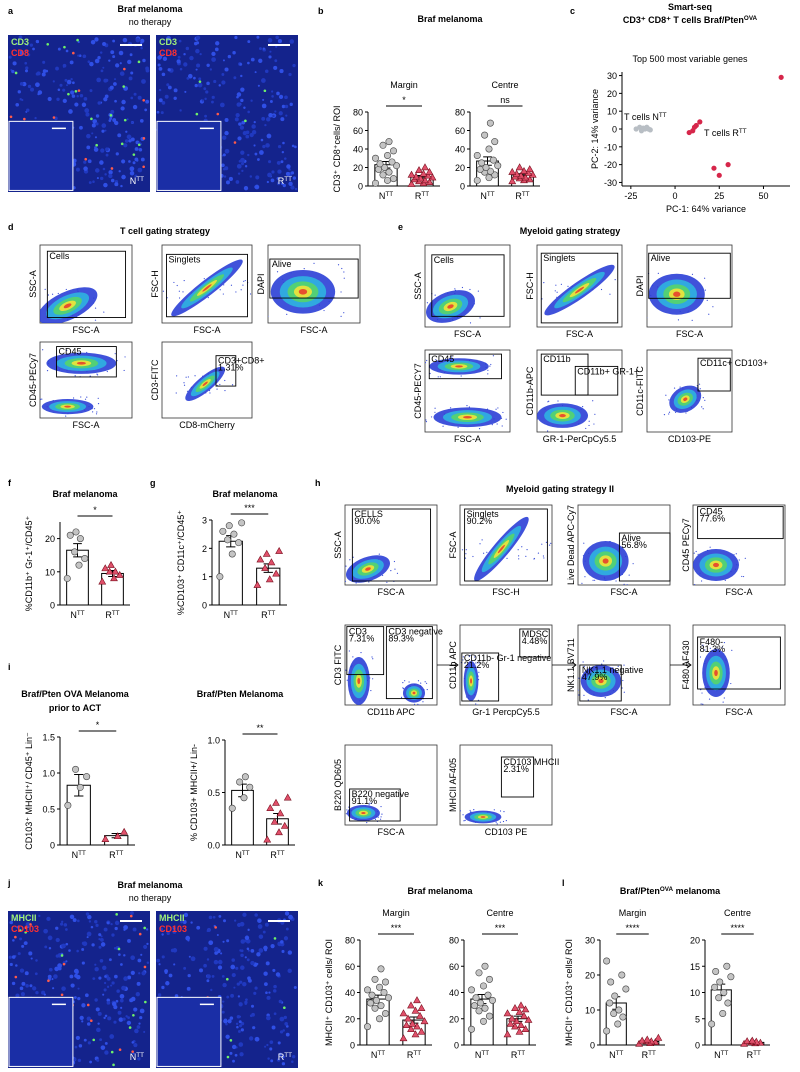 The height and width of the screenshot is (1072, 800). I want to click on gate-percent: 7.31%, so click(362, 639).